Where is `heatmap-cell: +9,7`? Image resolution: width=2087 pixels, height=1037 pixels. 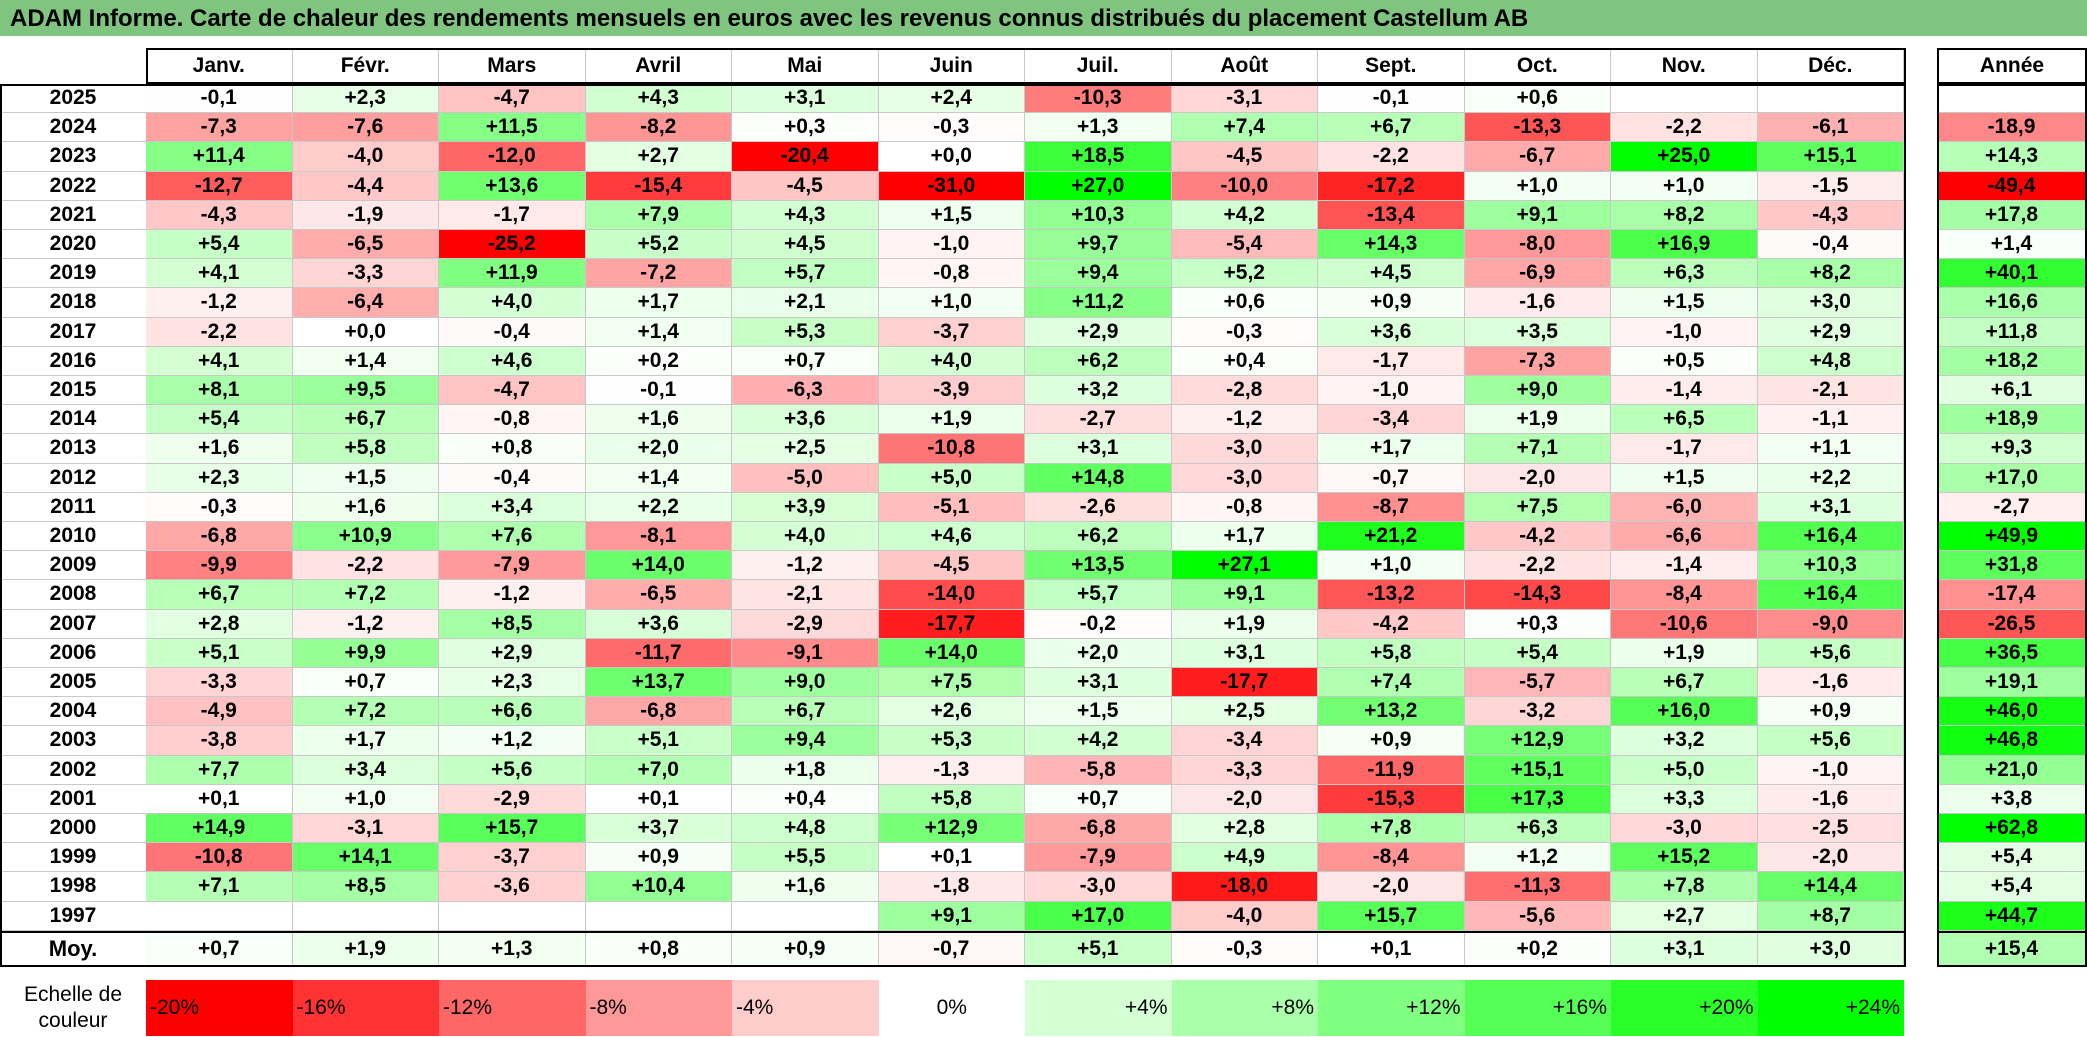
heatmap-cell: +9,7 is located at coordinates (1098, 245).